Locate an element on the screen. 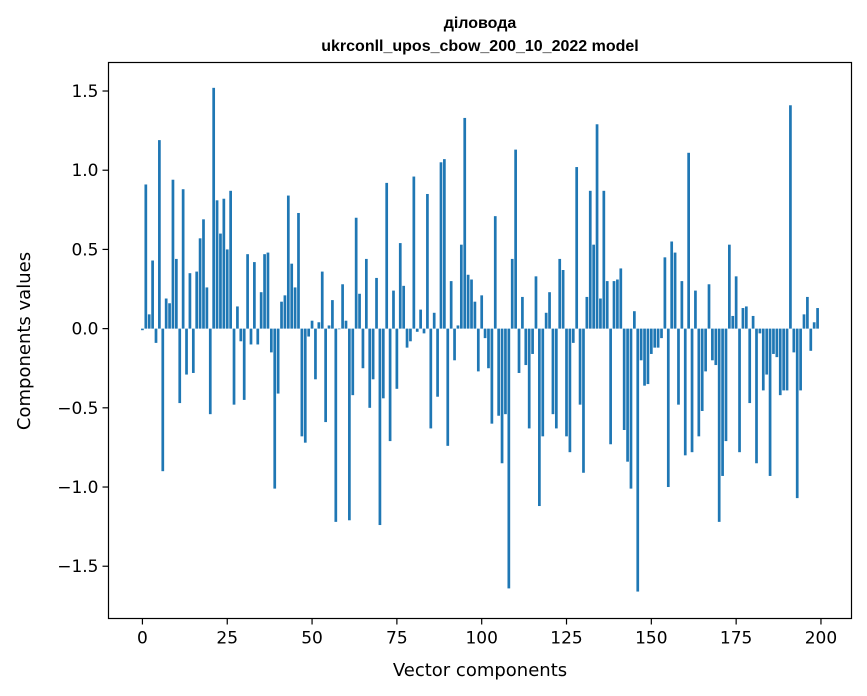 The width and height of the screenshot is (867, 696). y-tick-label: −1.5 is located at coordinates (77, 567).